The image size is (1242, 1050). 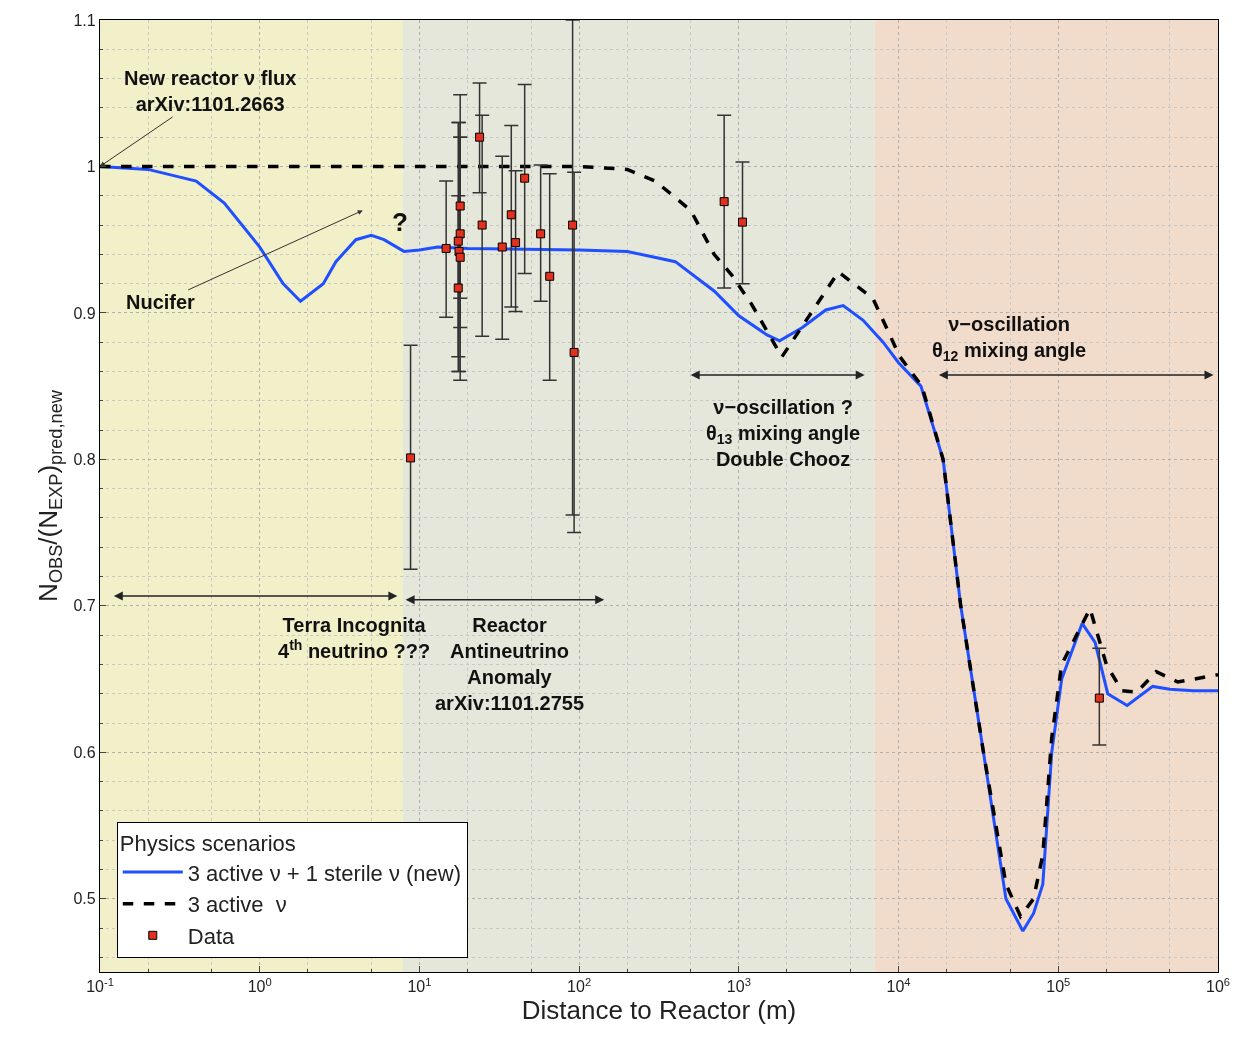 What do you see at coordinates (259, 985) in the screenshot?
I see `x-tick-label: 10$^{0}$` at bounding box center [259, 985].